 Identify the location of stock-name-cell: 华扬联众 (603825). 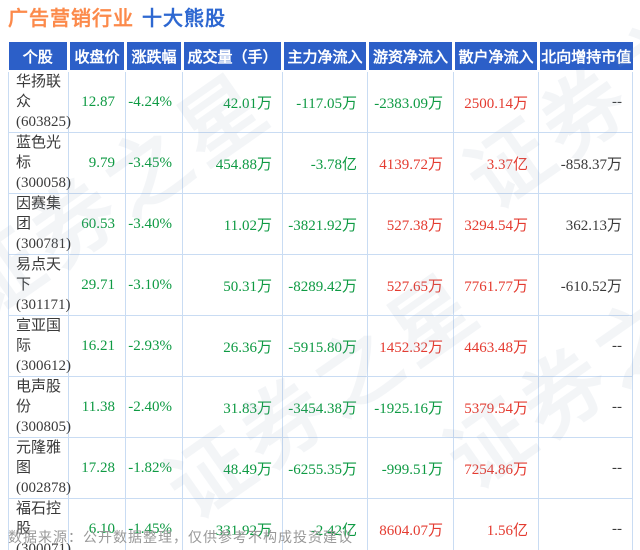
(39, 101).